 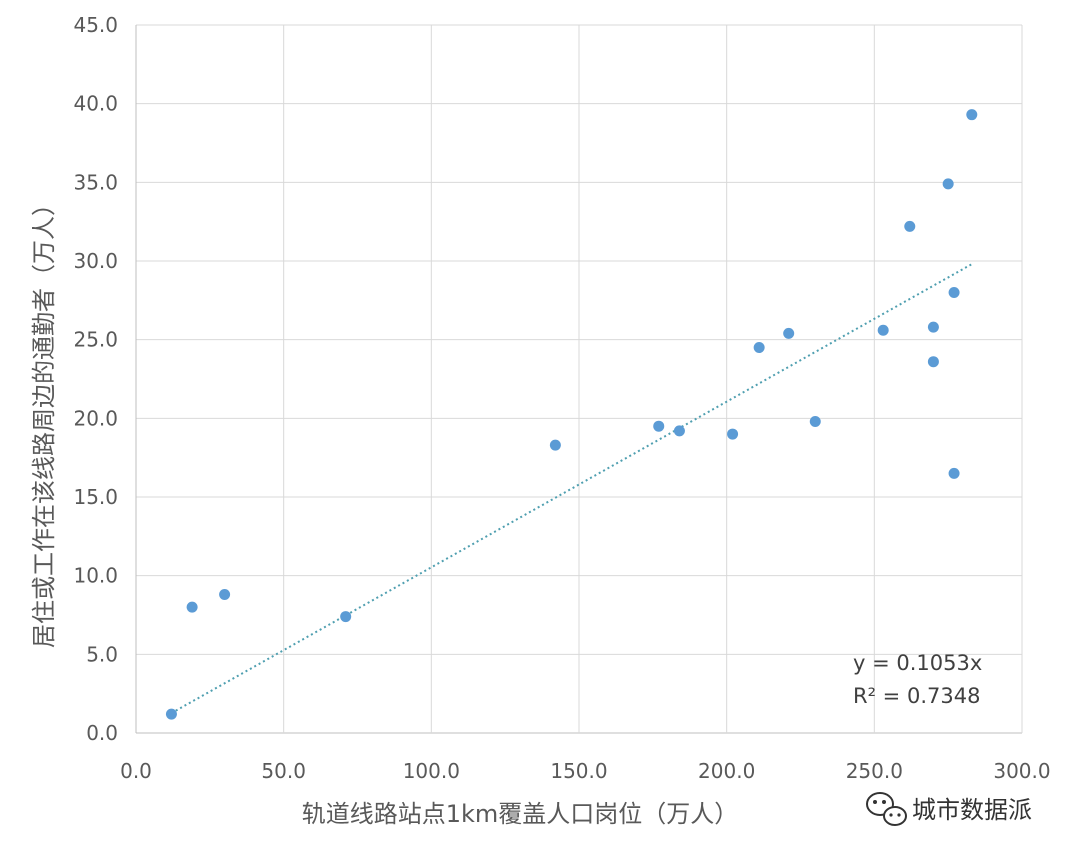 I want to click on y-axis-title: 居住或工作在该线路周边的通勤者（万人）, so click(x=44, y=420).